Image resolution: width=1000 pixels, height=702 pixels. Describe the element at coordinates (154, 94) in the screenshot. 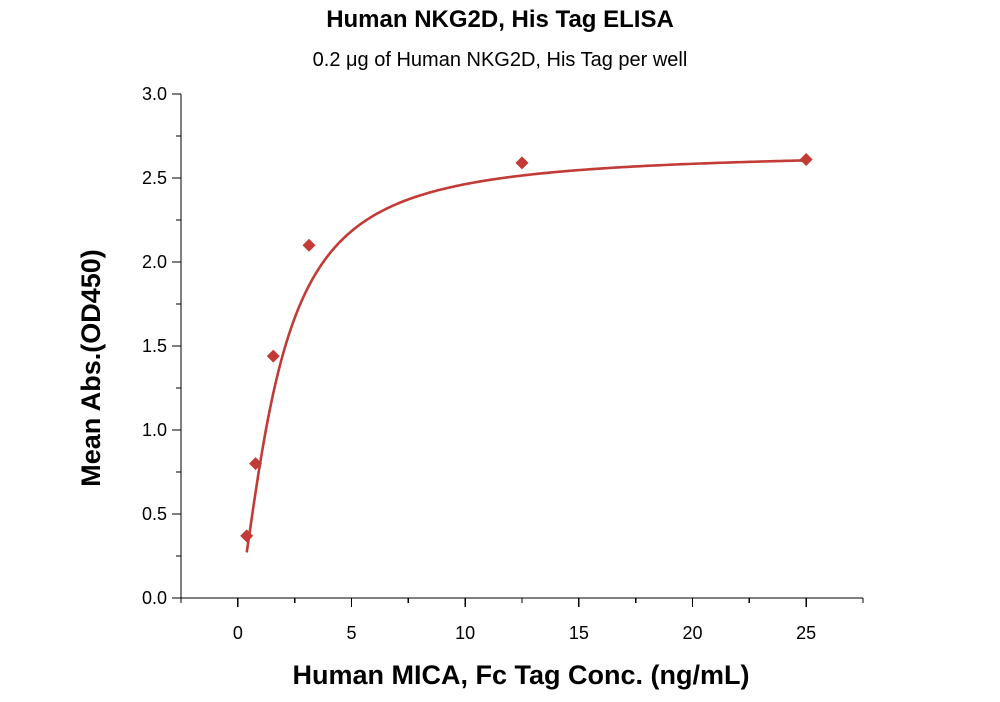

I see `y-tick-label: 3.0` at that location.